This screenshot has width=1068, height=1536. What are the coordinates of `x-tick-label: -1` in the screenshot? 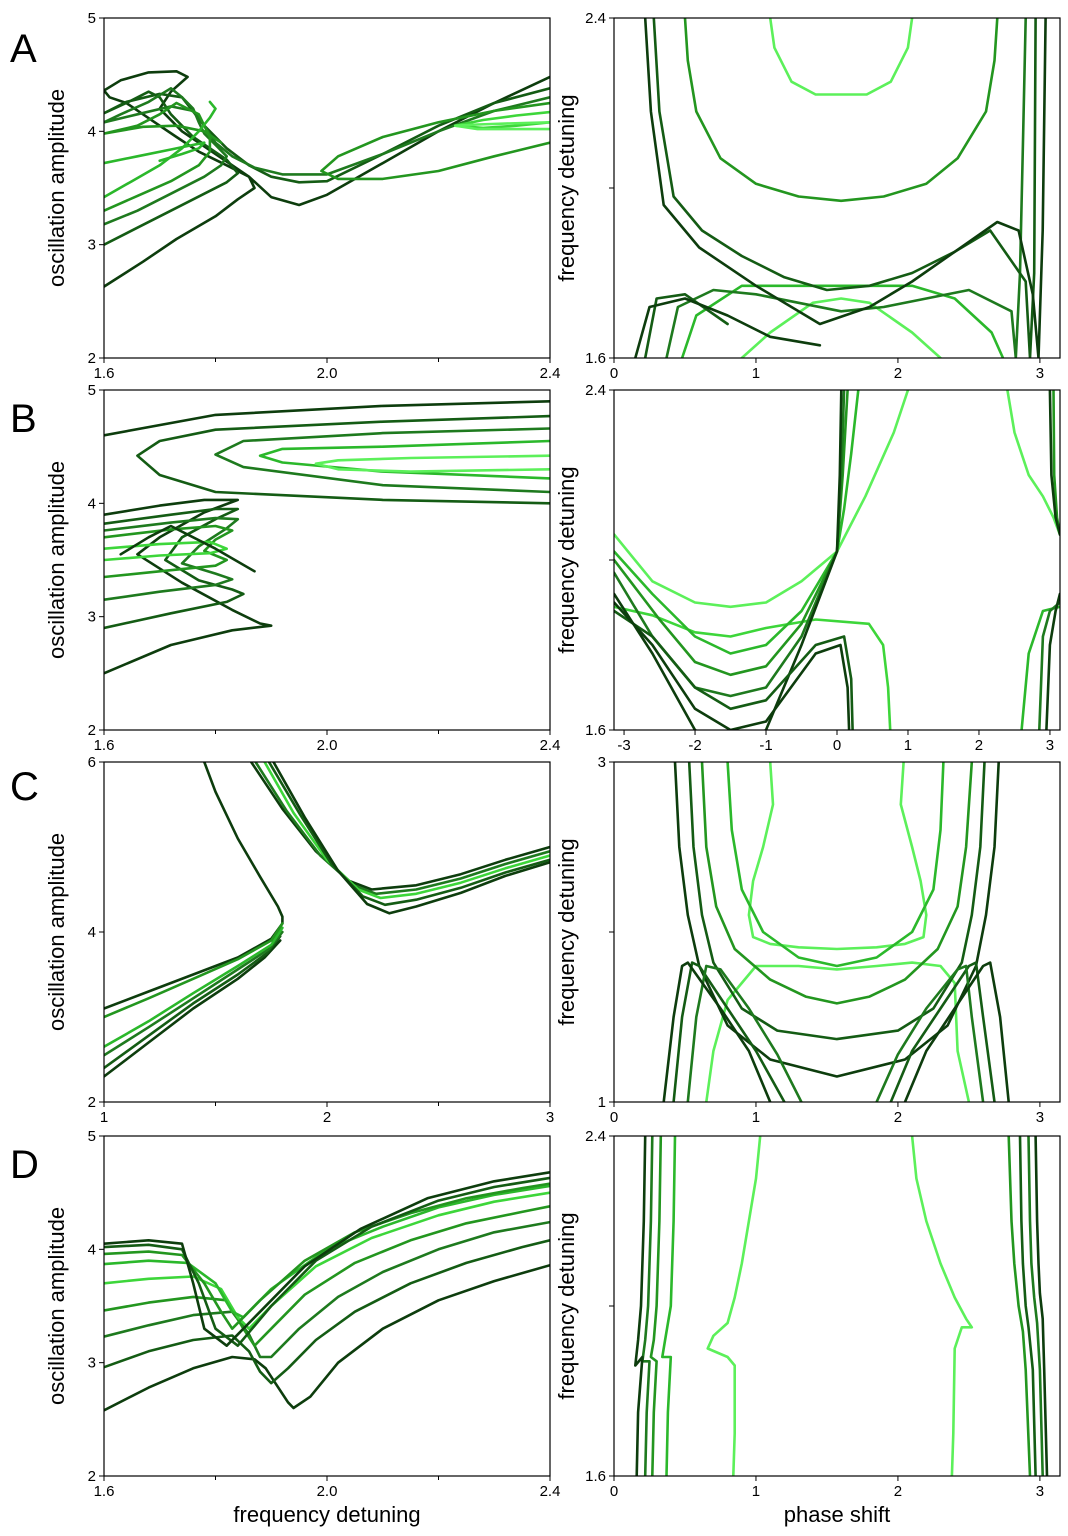 It's located at (765, 745).